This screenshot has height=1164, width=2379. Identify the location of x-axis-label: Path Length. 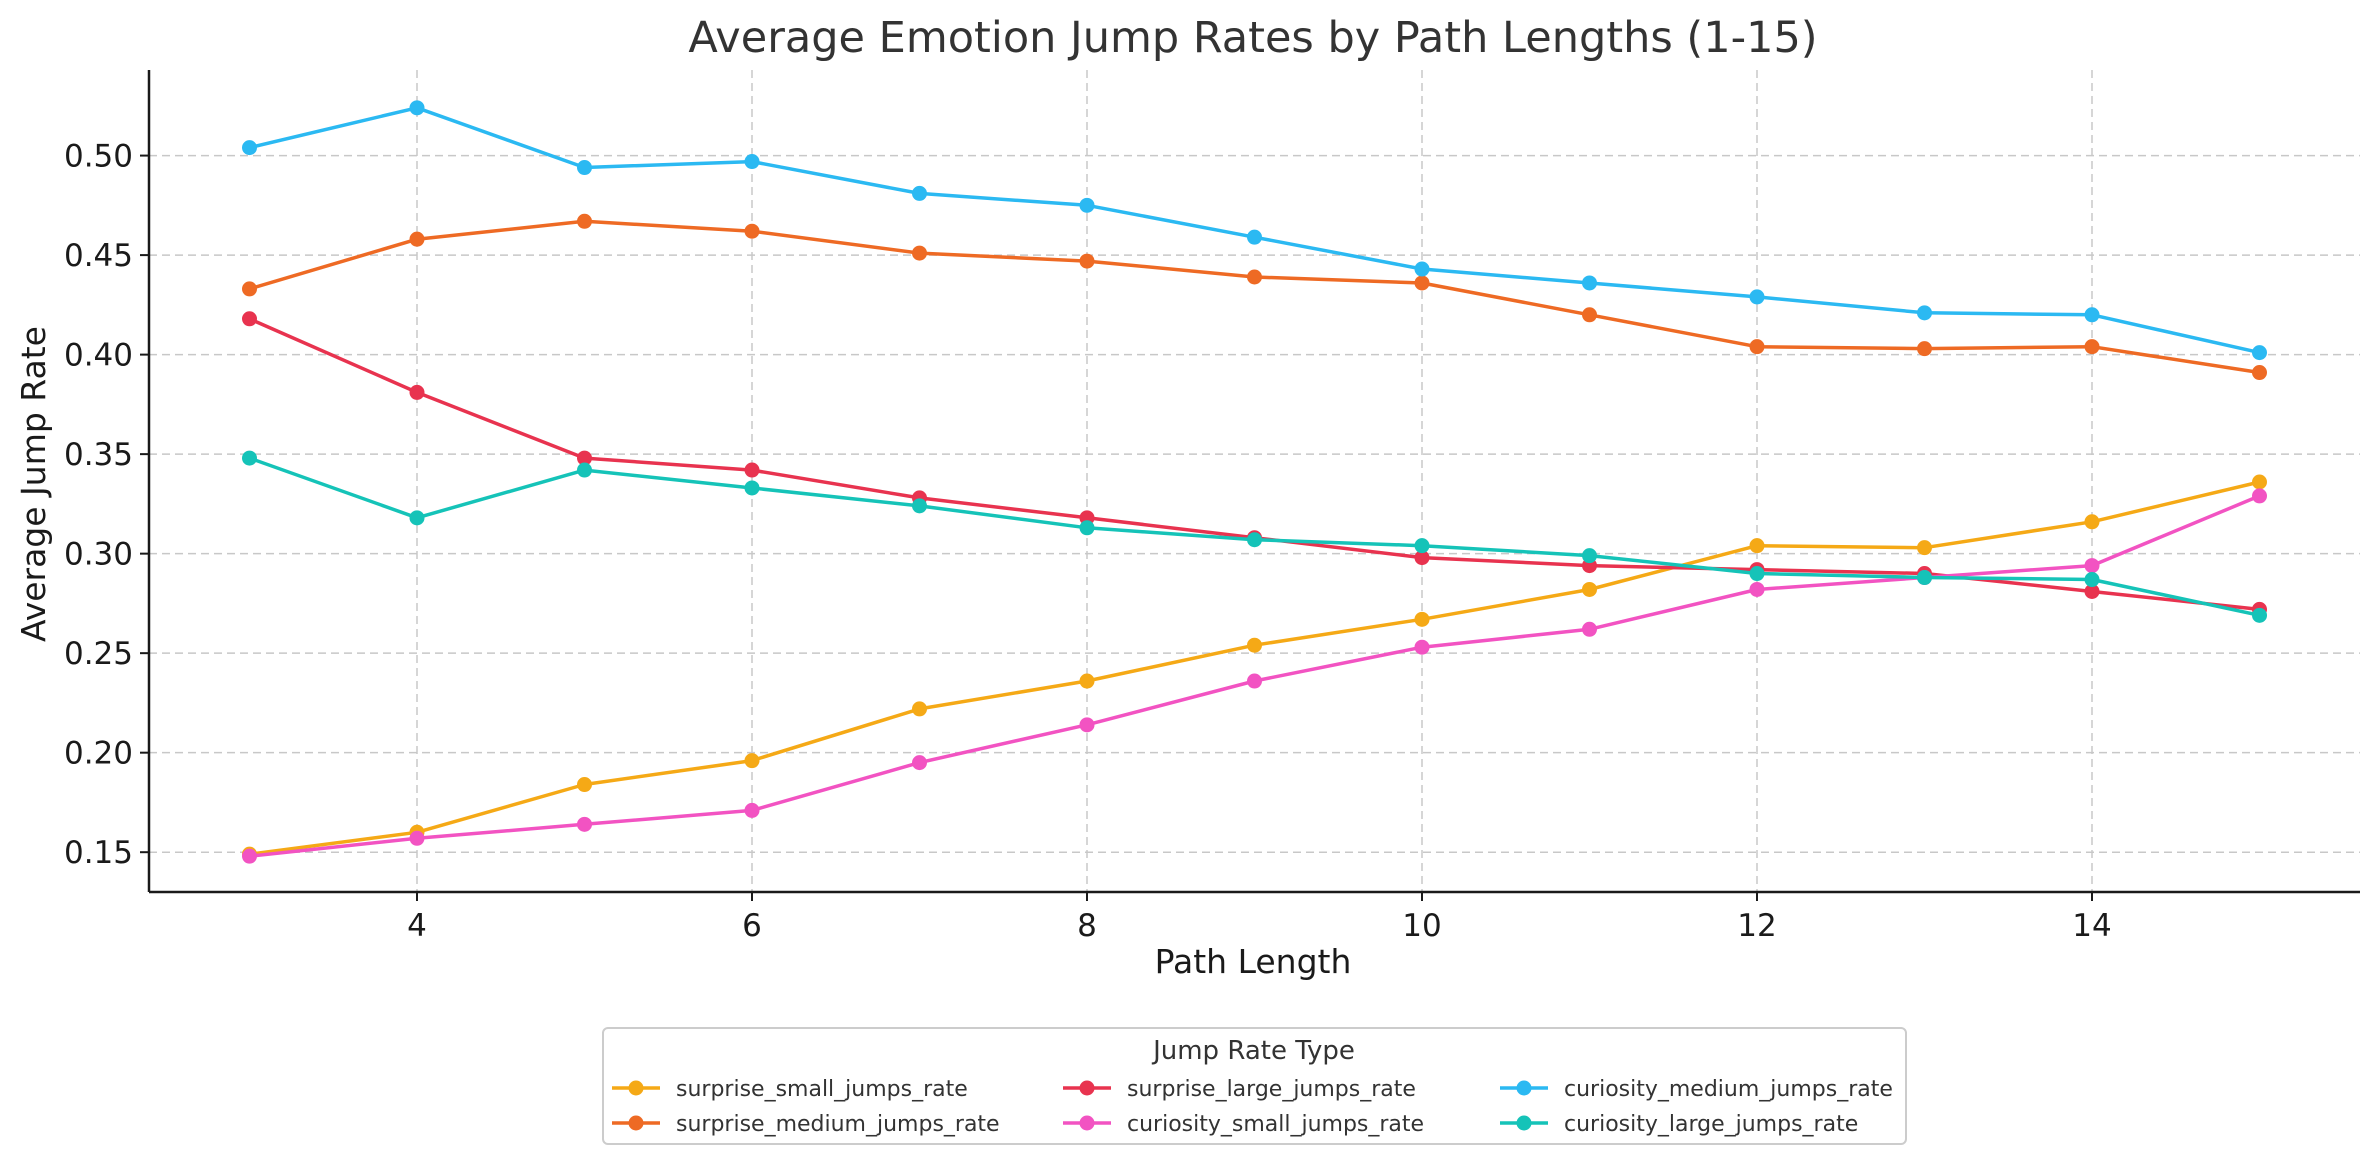
(1253, 961).